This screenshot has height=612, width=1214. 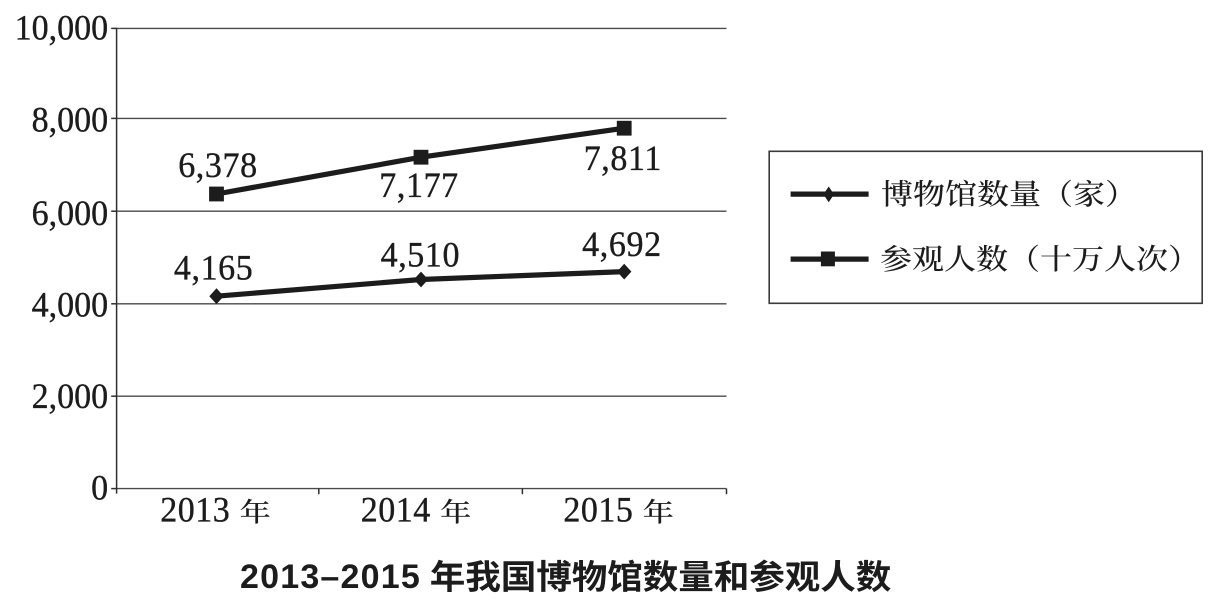 What do you see at coordinates (621, 244) in the screenshot?
I see `svg-text: 4,692` at bounding box center [621, 244].